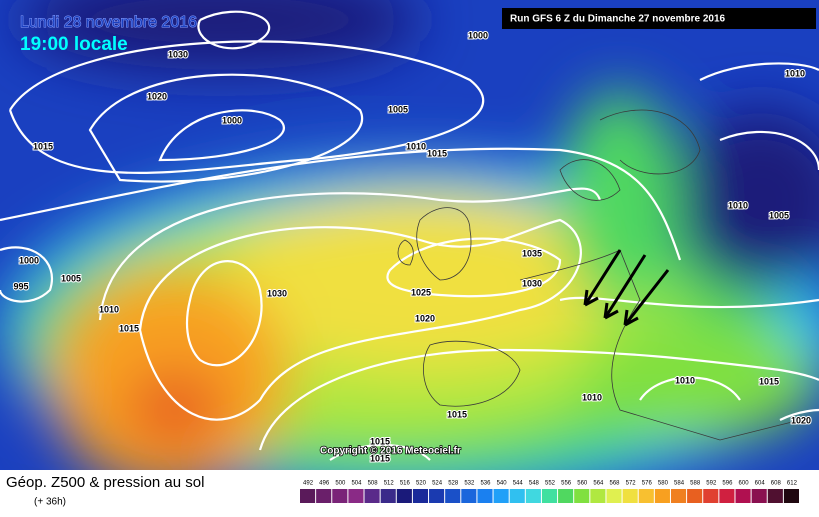 The height and width of the screenshot is (517, 819). What do you see at coordinates (105, 482) in the screenshot?
I see `legend-title: Géop. Z500 & pression au sol` at bounding box center [105, 482].